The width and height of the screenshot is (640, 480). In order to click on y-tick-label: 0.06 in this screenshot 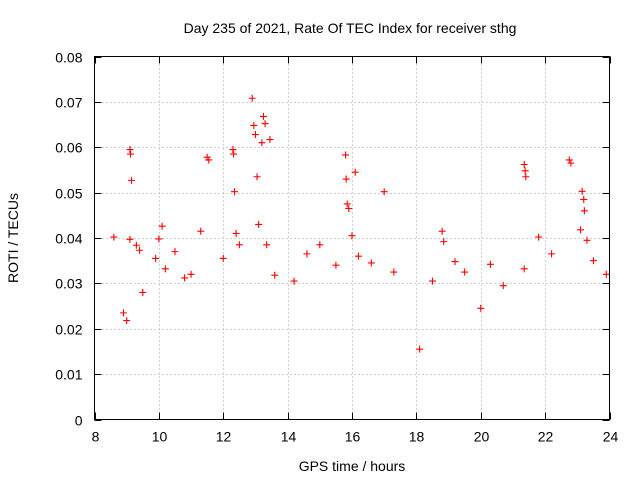, I will do `click(68, 148)`.